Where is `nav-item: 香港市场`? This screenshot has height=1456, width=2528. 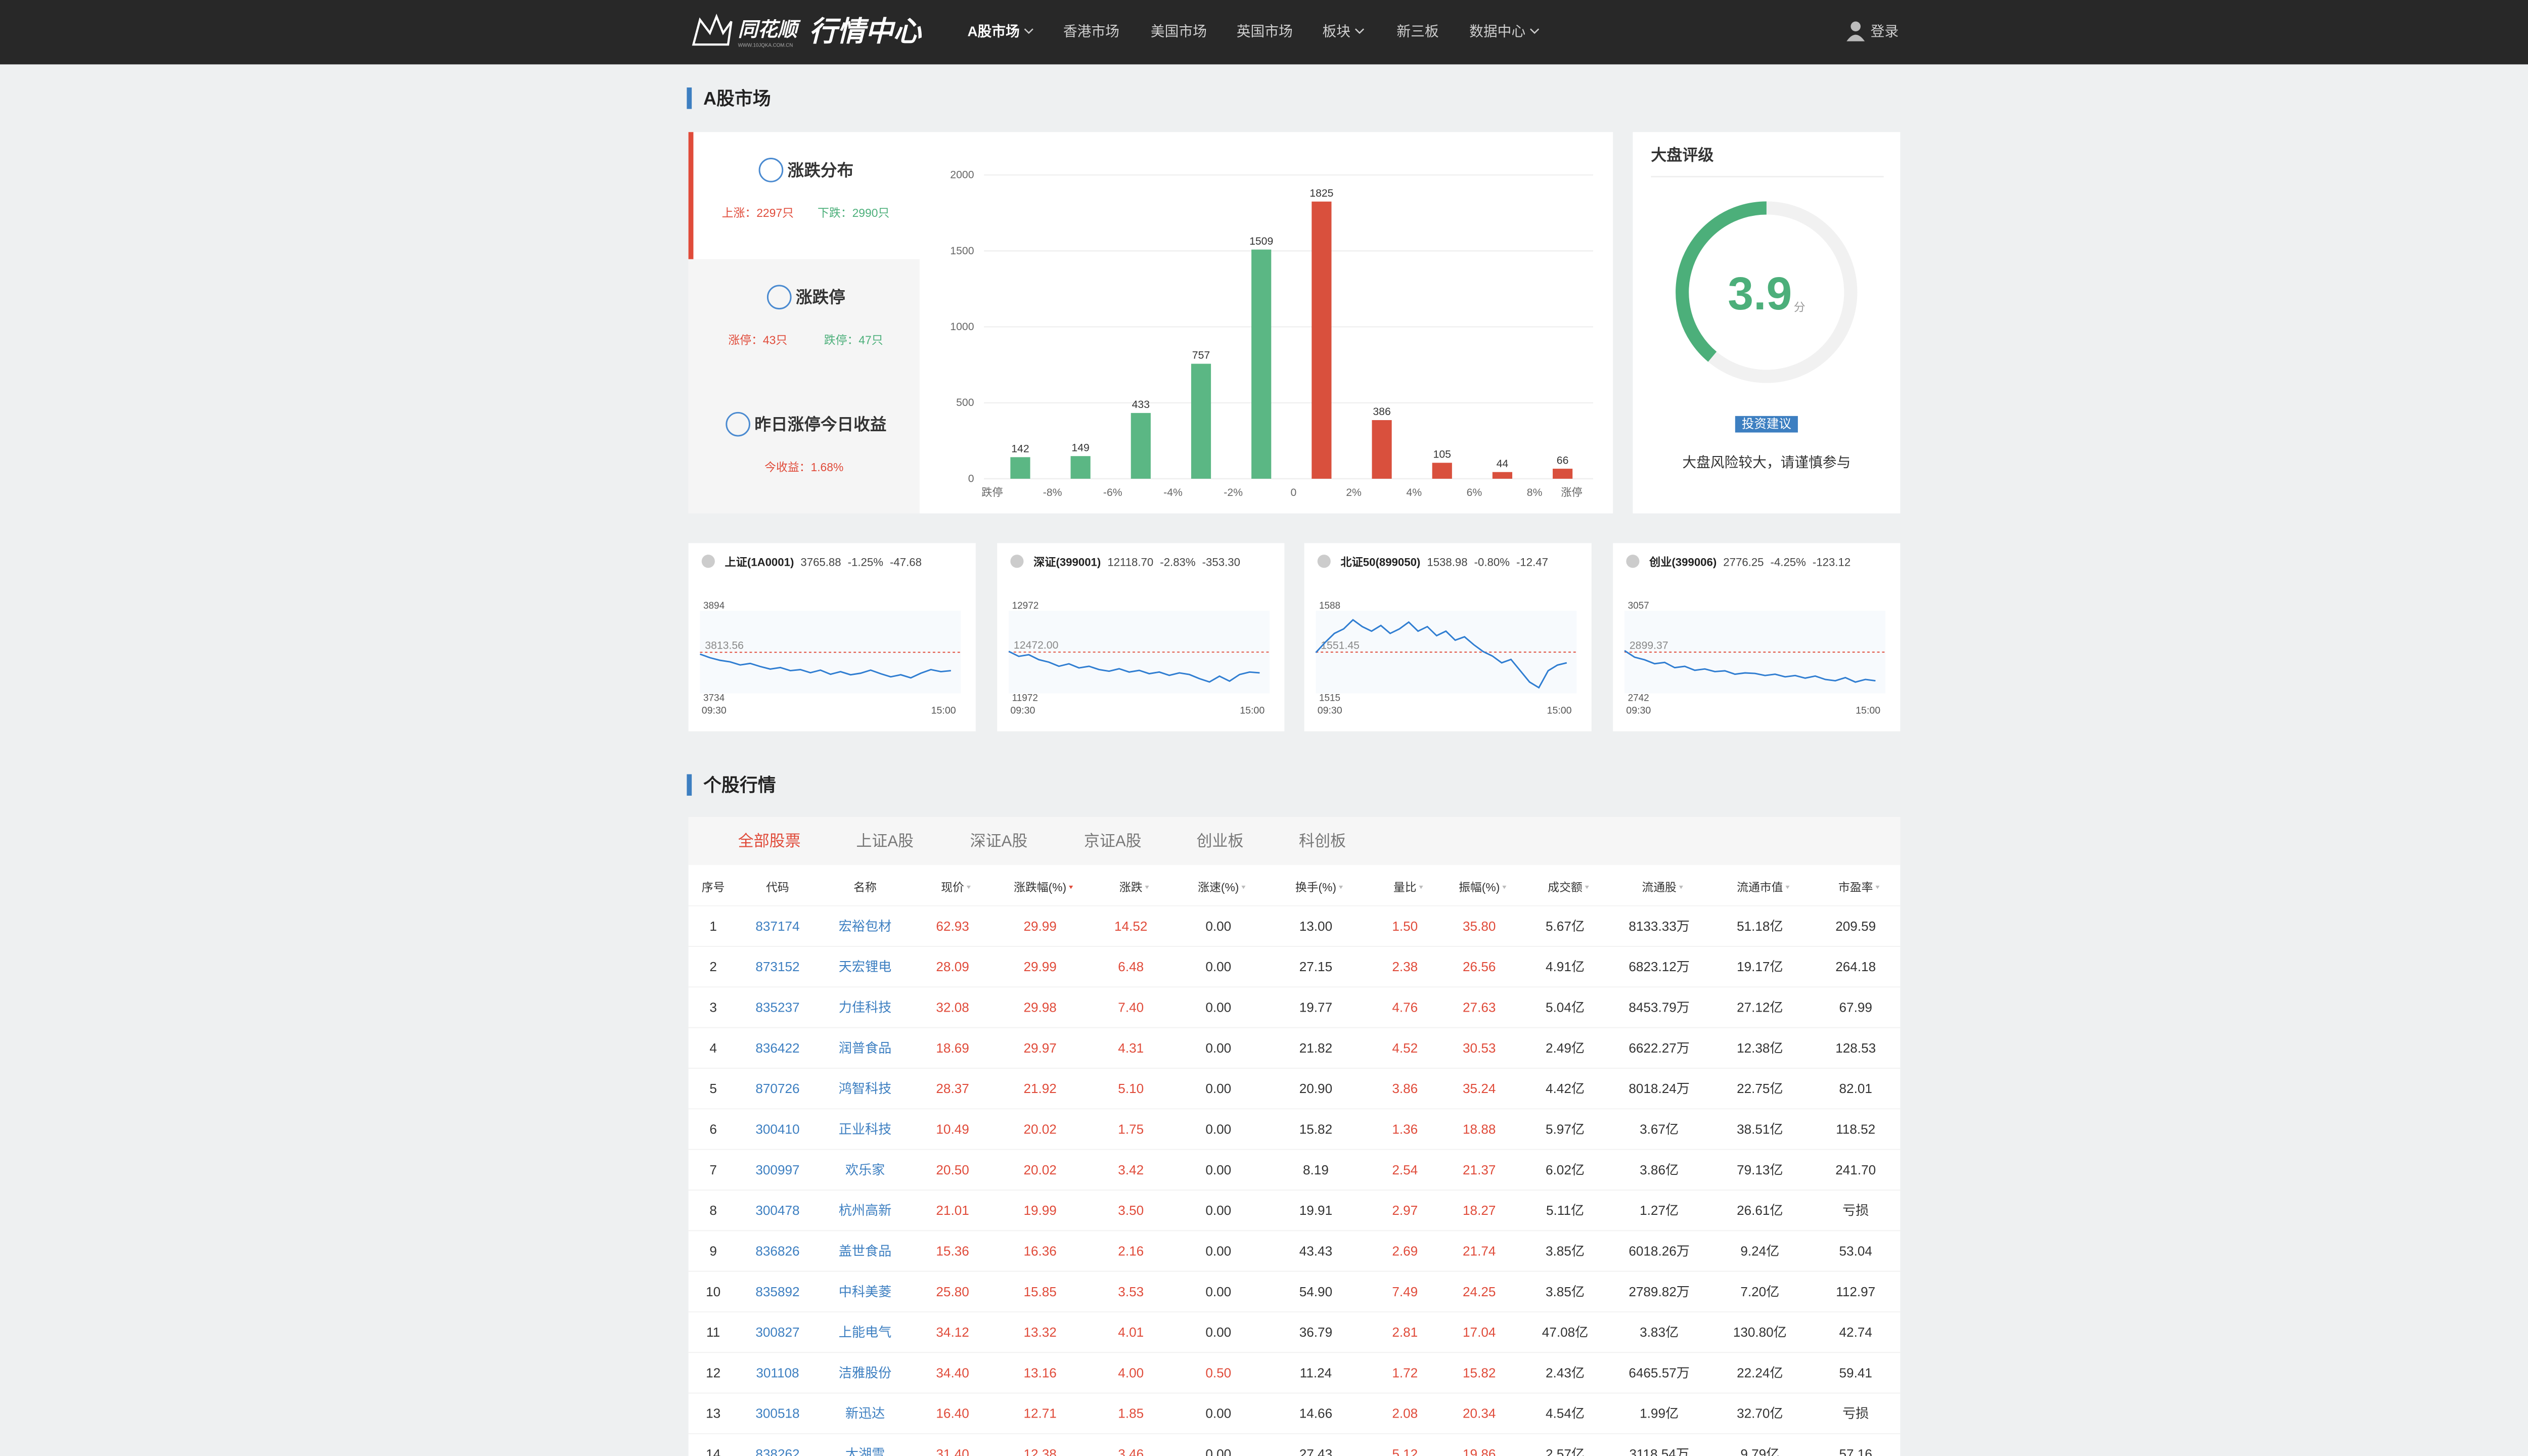 nav-item: 香港市场 is located at coordinates (1091, 31).